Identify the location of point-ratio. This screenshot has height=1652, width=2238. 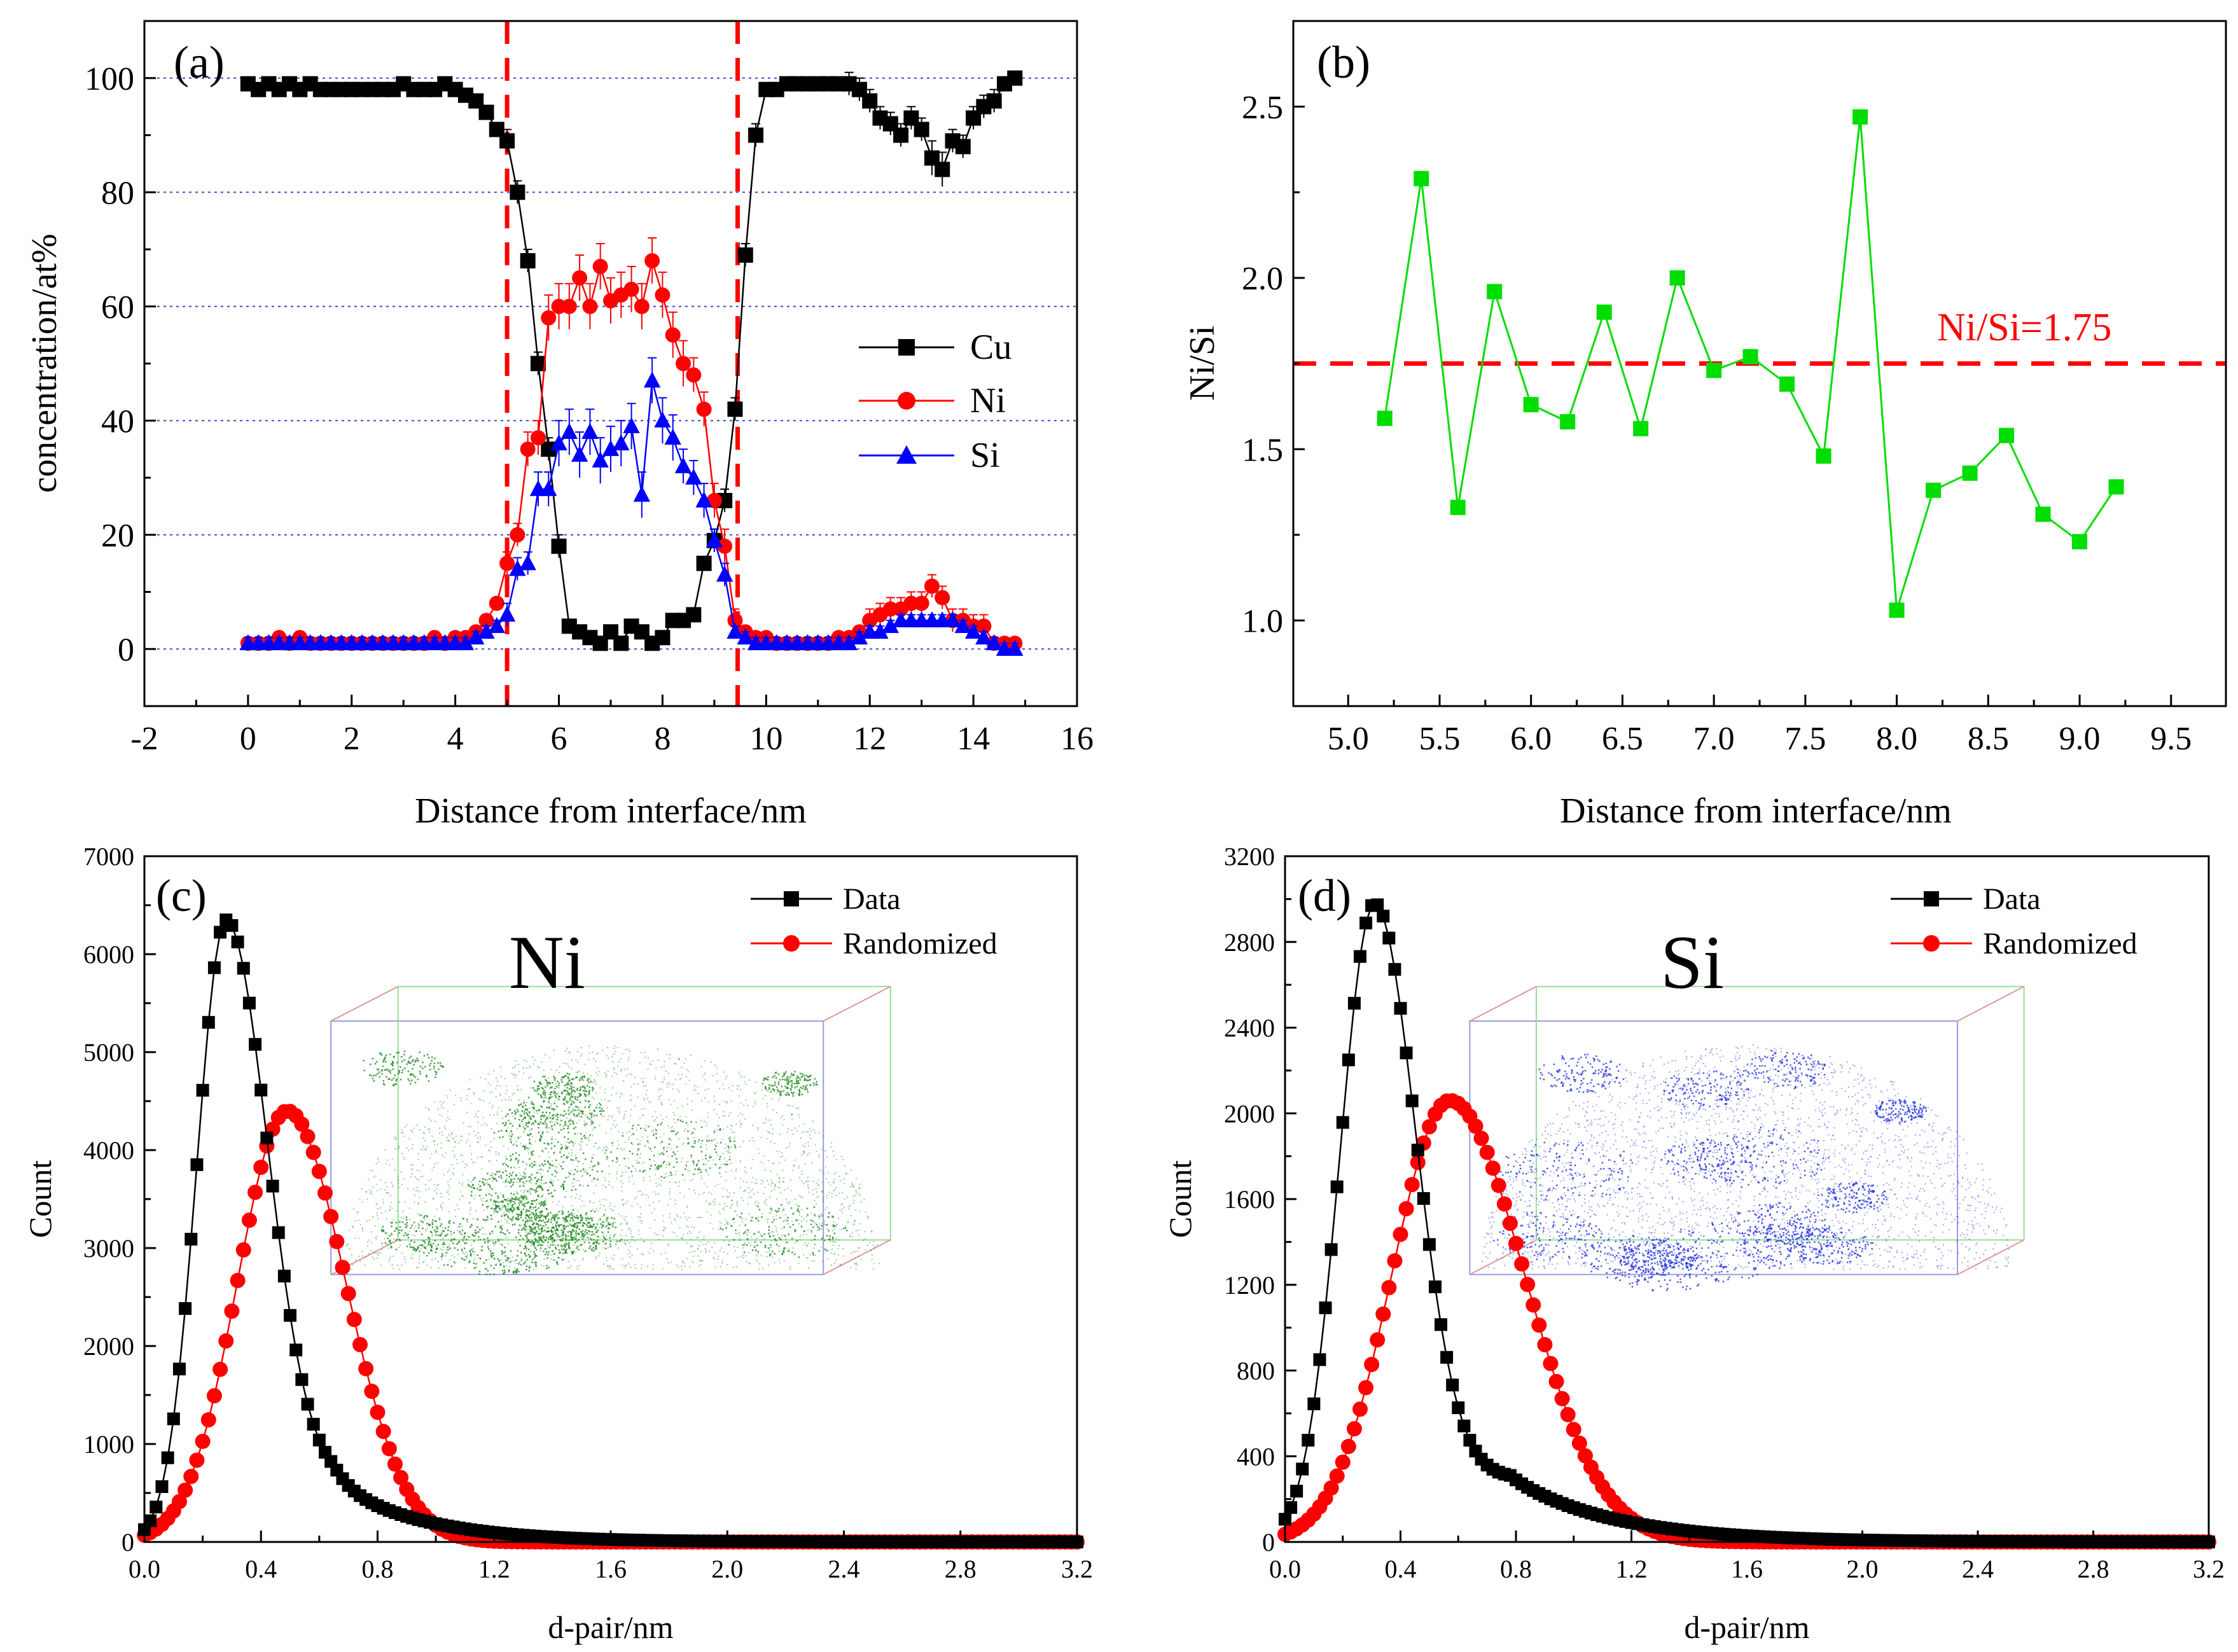
(2116, 487).